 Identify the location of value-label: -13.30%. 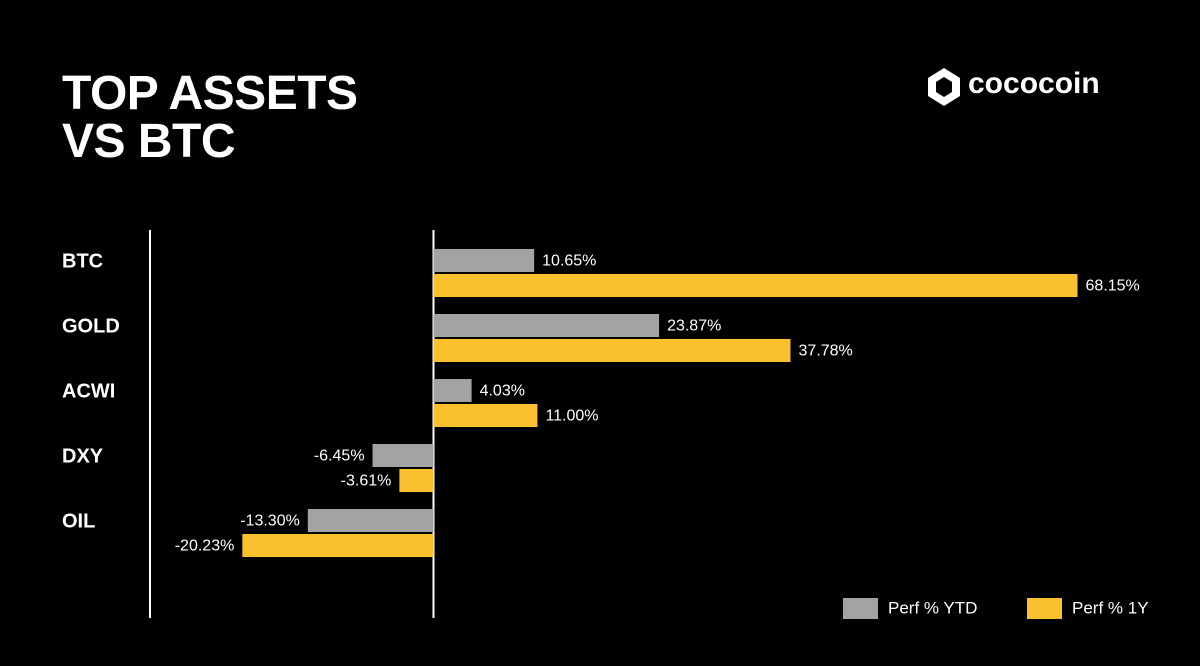
(270, 521).